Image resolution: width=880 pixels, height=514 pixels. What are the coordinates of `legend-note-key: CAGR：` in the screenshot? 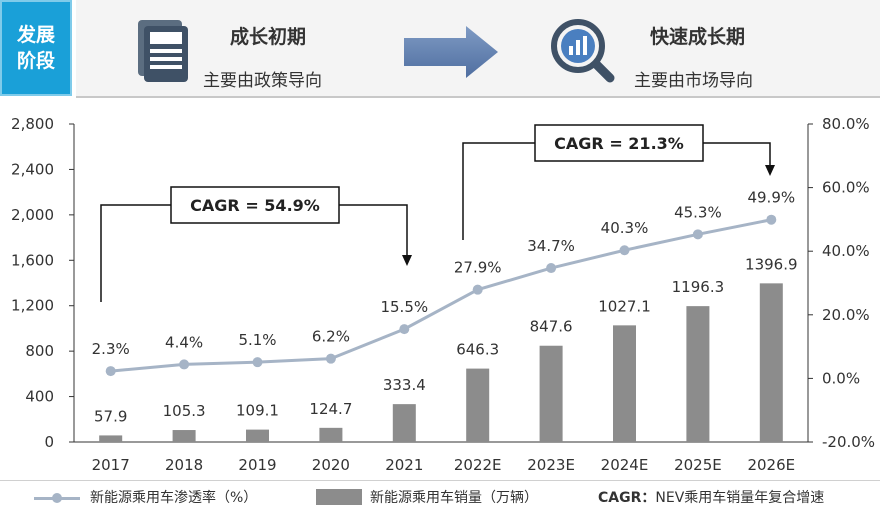 It's located at (627, 498).